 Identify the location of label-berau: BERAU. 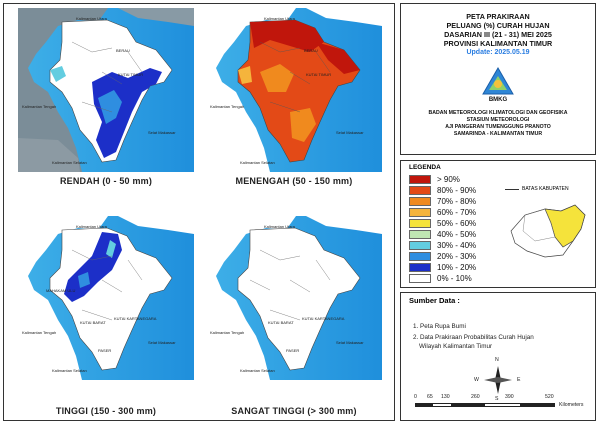
(123, 50).